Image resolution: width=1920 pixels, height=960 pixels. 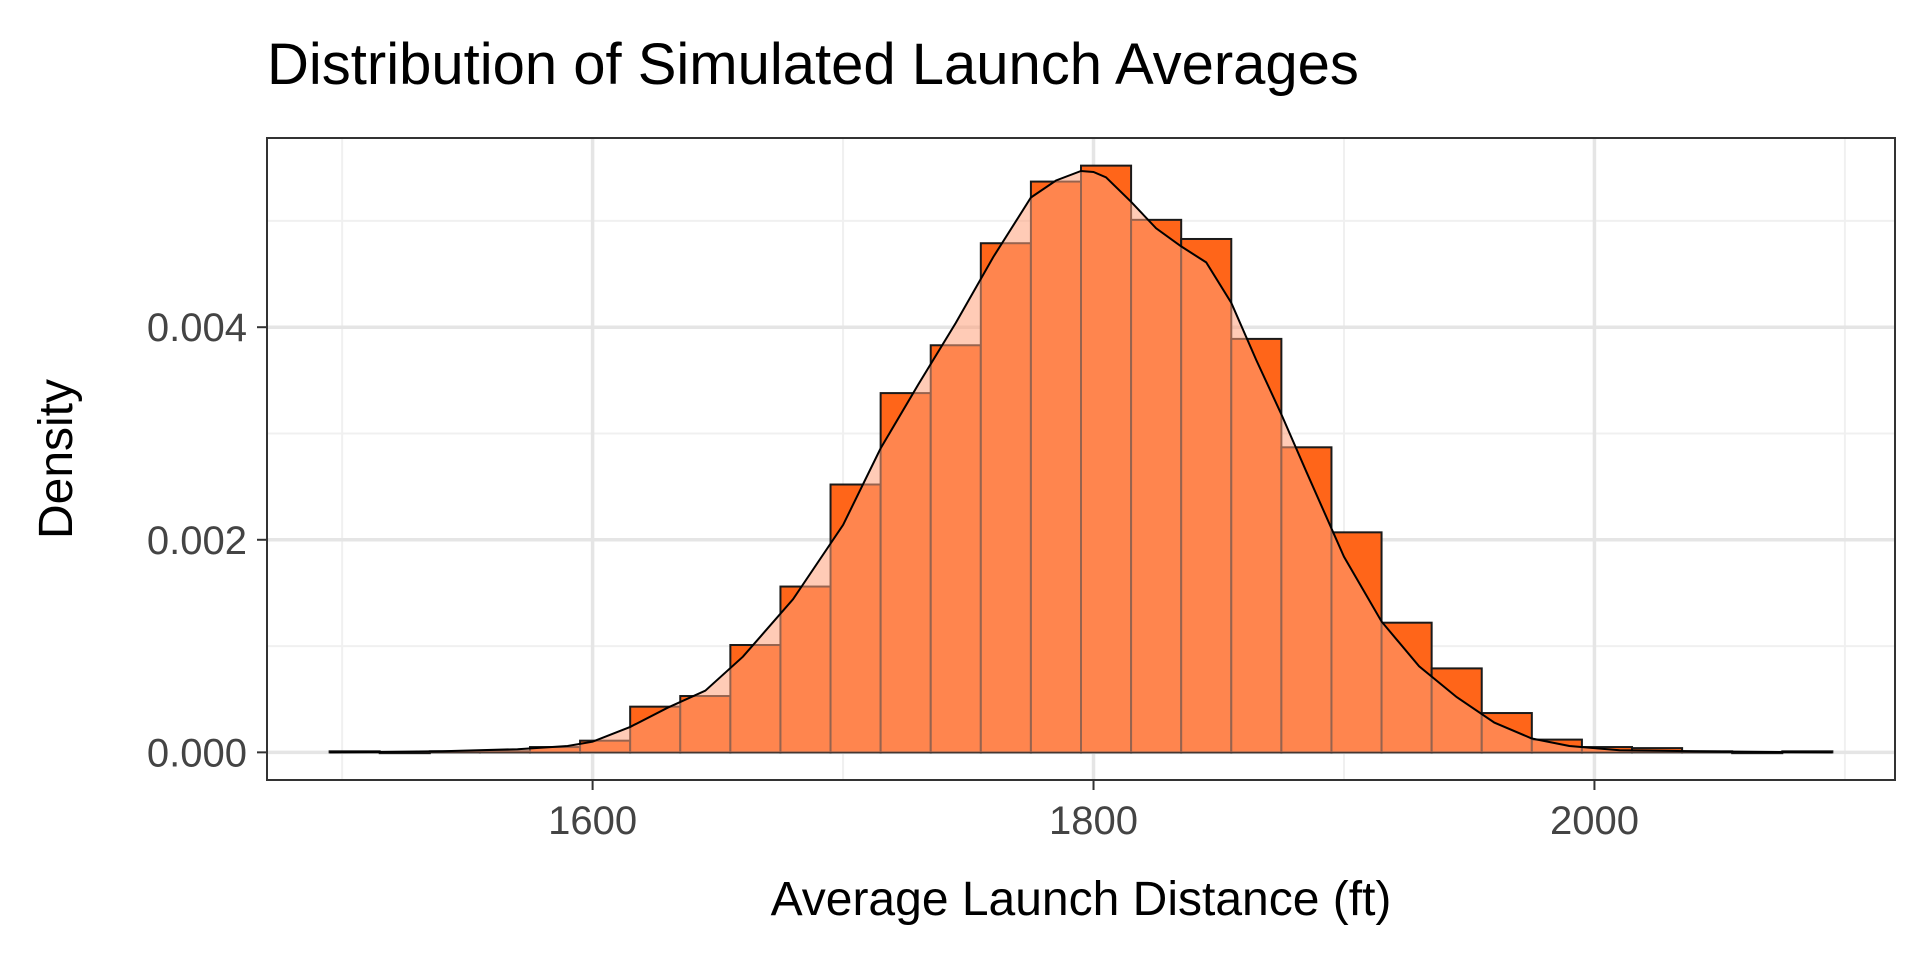 What do you see at coordinates (1594, 821) in the screenshot?
I see `x-tick-label: 2000` at bounding box center [1594, 821].